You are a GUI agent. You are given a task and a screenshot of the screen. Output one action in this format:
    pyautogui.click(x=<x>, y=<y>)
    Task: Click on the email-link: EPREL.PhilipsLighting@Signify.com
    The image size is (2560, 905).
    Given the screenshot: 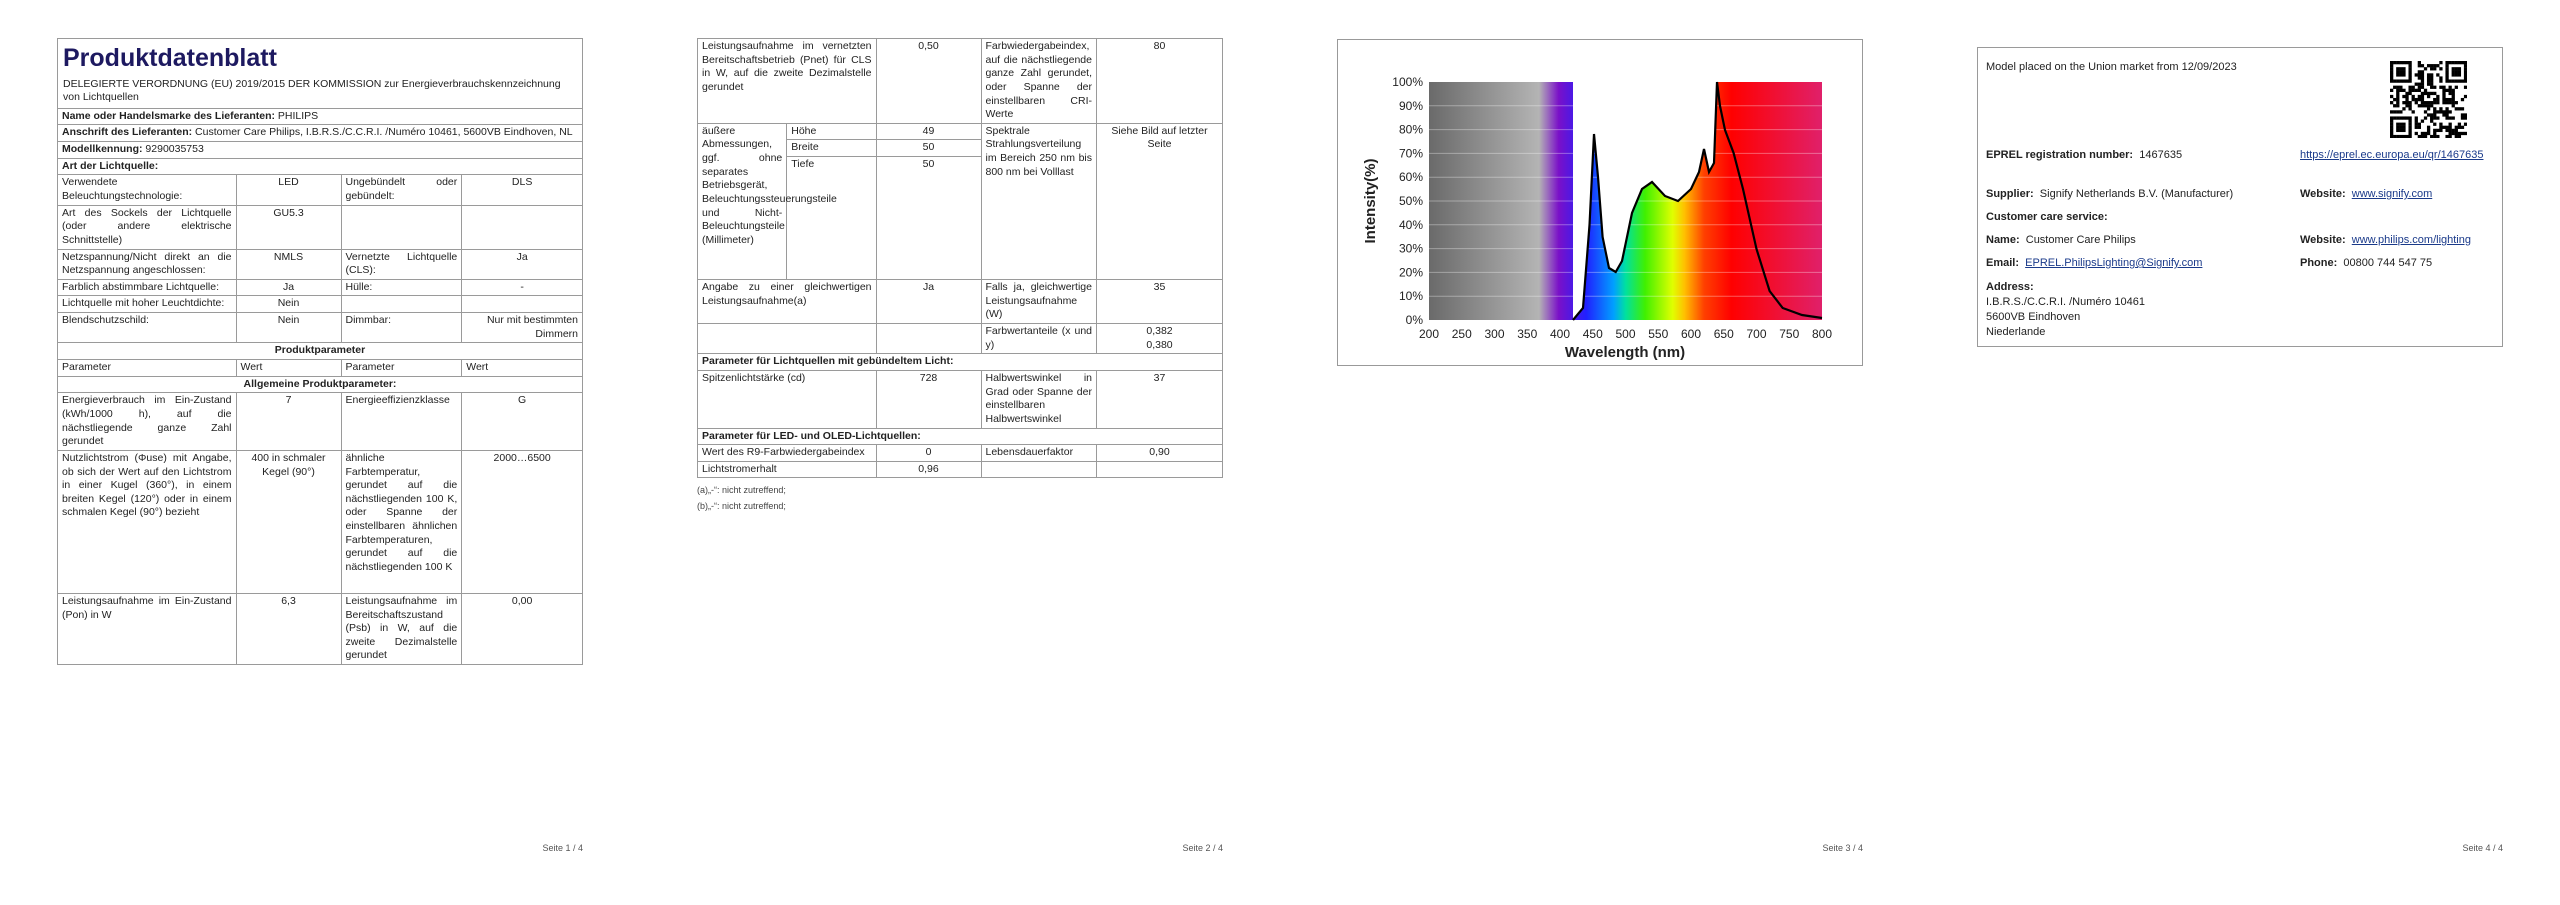 What is the action you would take?
    pyautogui.click(x=2114, y=263)
    